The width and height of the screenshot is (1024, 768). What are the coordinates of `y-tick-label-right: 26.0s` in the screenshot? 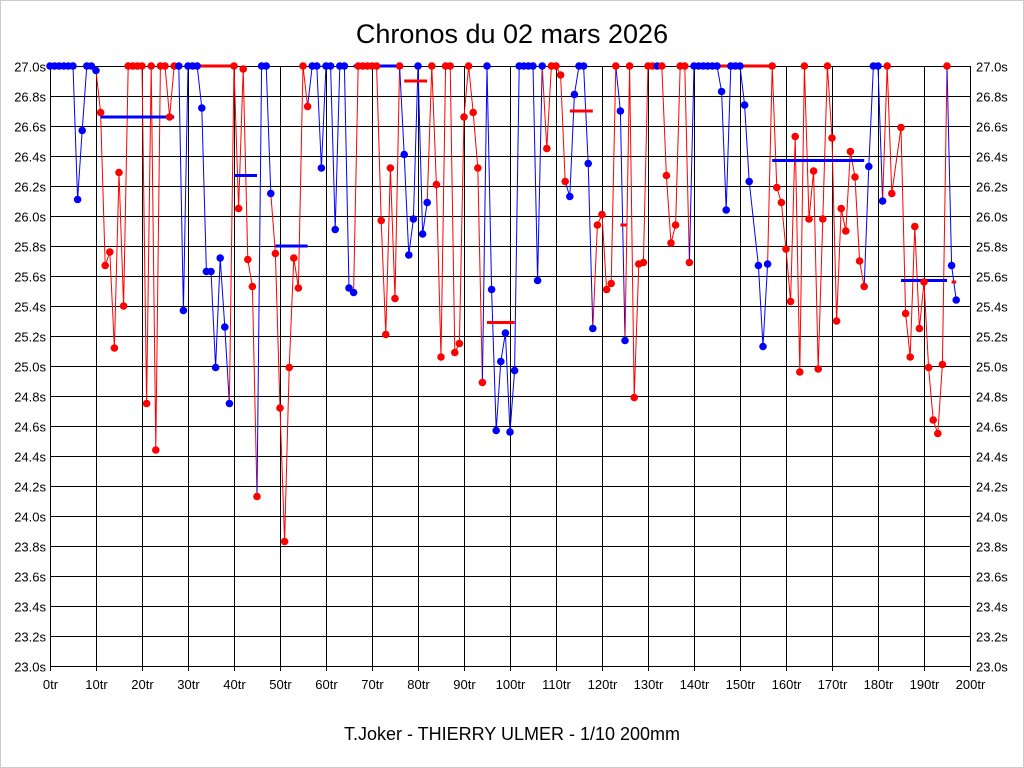 It's located at (992, 217).